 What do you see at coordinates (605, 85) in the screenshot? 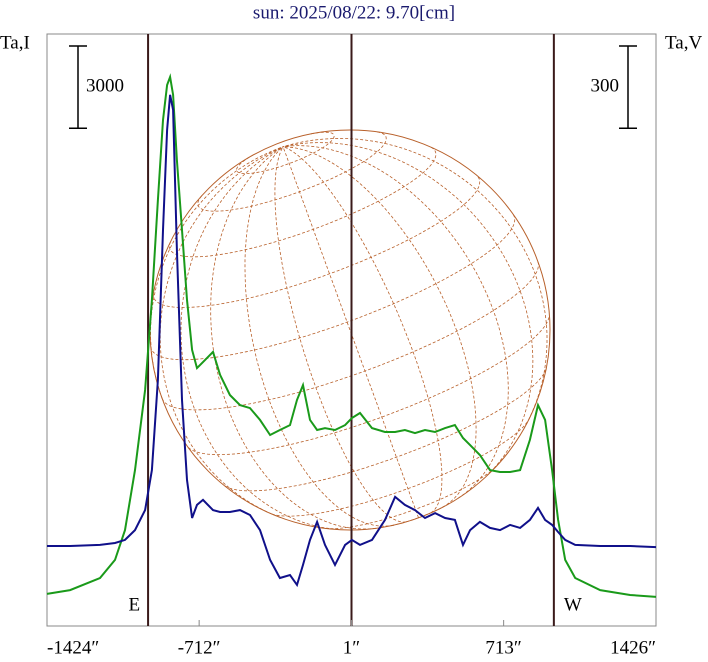
I see `scale-bar-label: 300` at bounding box center [605, 85].